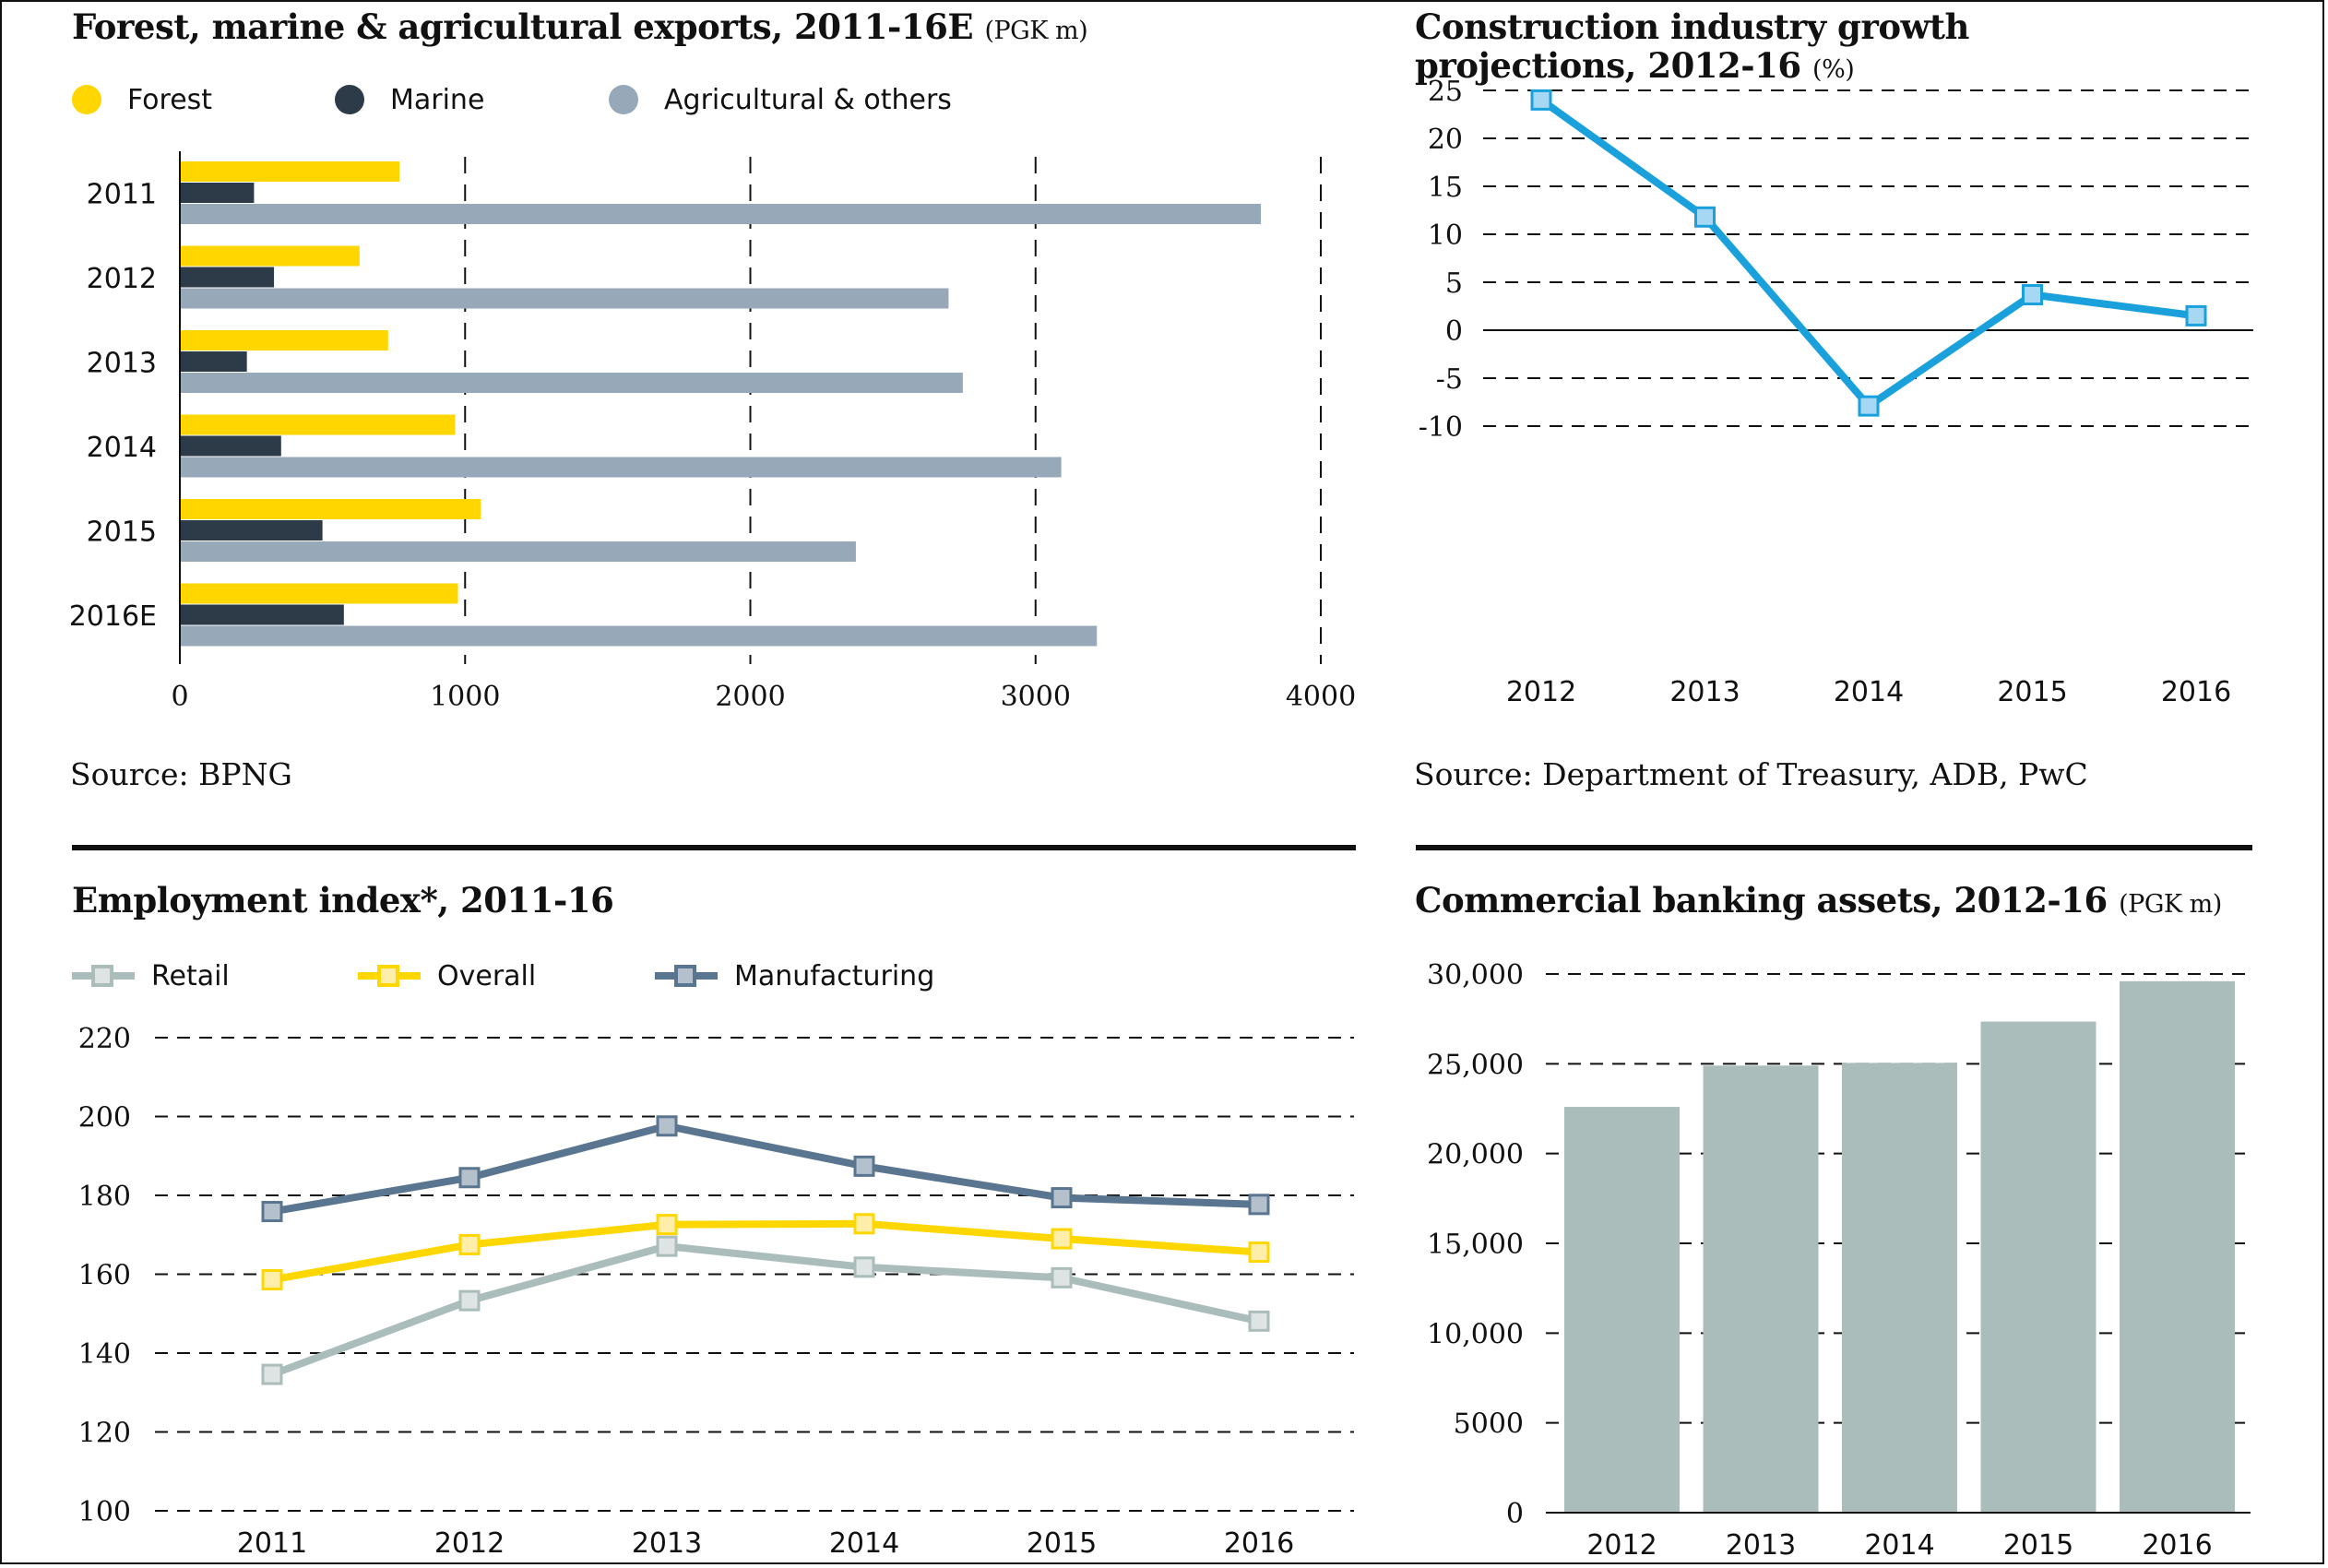 This screenshot has height=1568, width=2328. What do you see at coordinates (1321, 697) in the screenshot?
I see `x-tick-label-4000: 4000` at bounding box center [1321, 697].